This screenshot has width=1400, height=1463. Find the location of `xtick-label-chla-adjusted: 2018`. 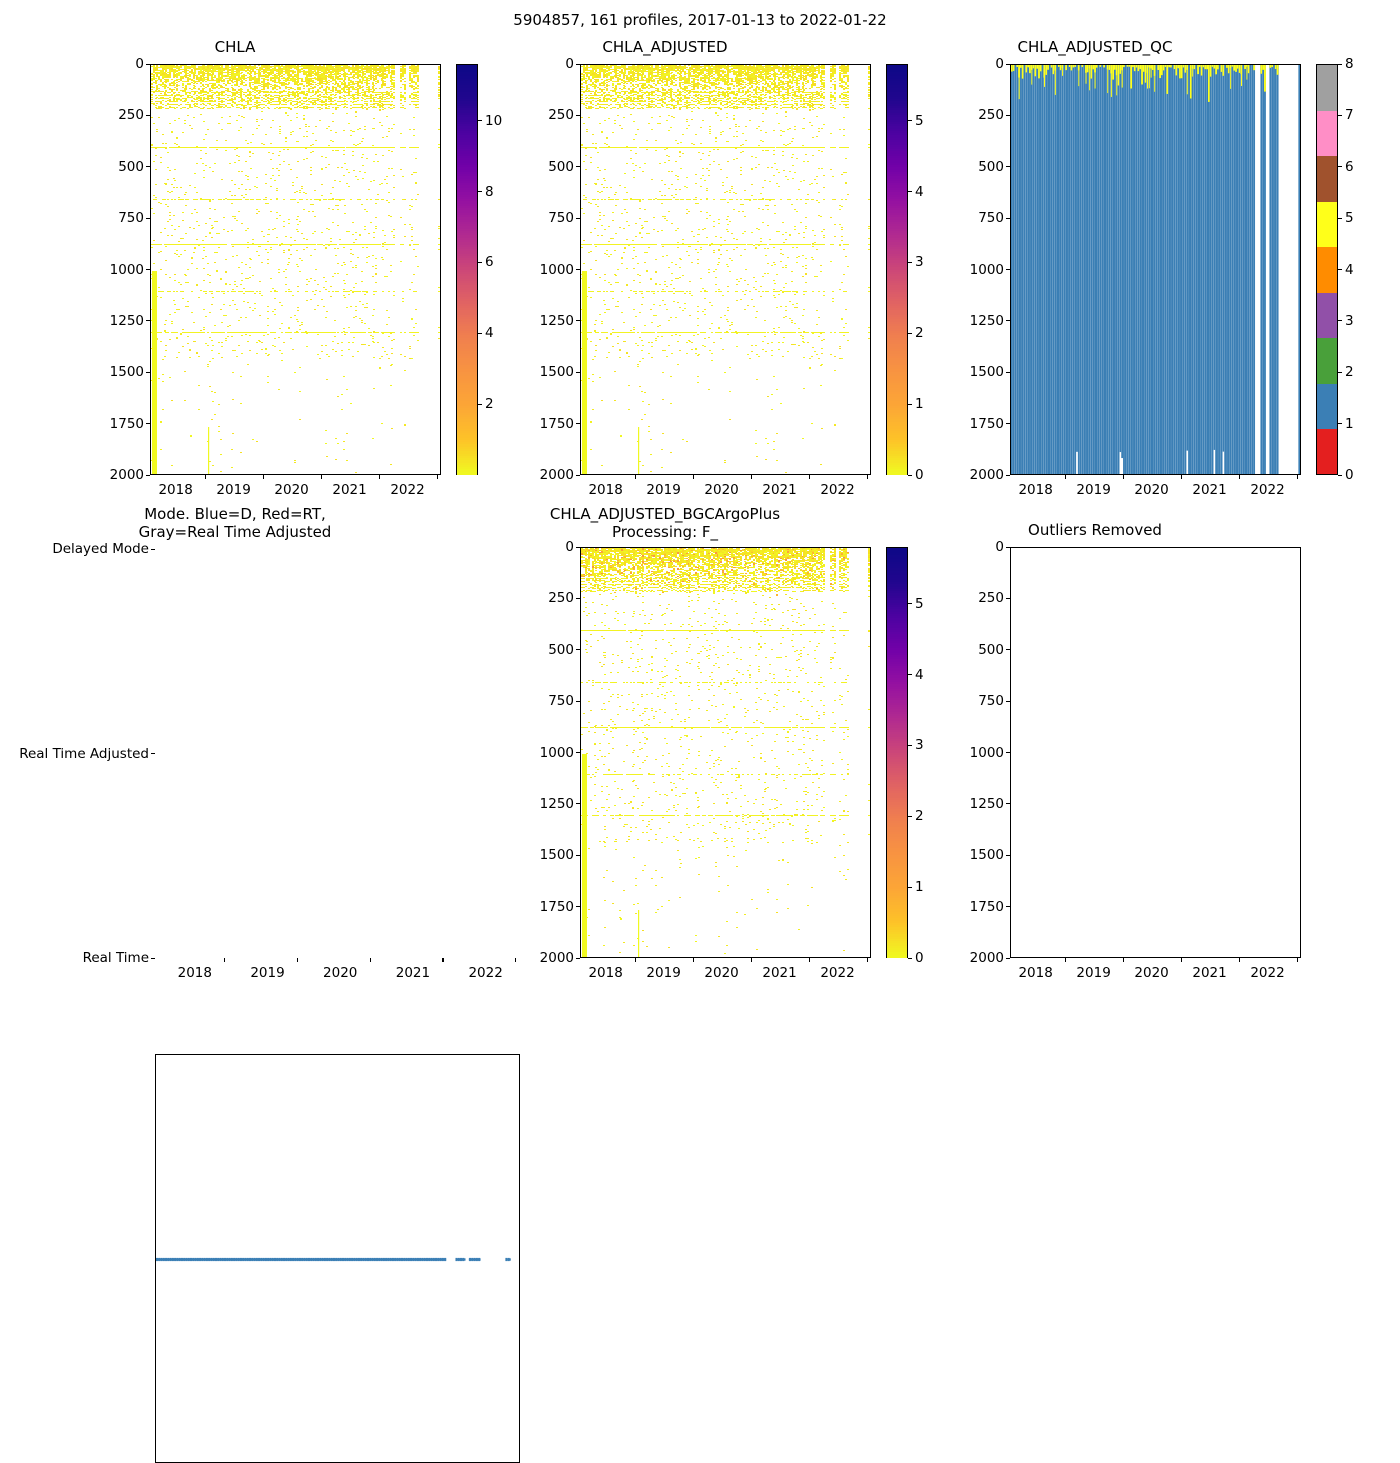

xtick-label-chla-adjusted: 2018 is located at coordinates (605, 490).